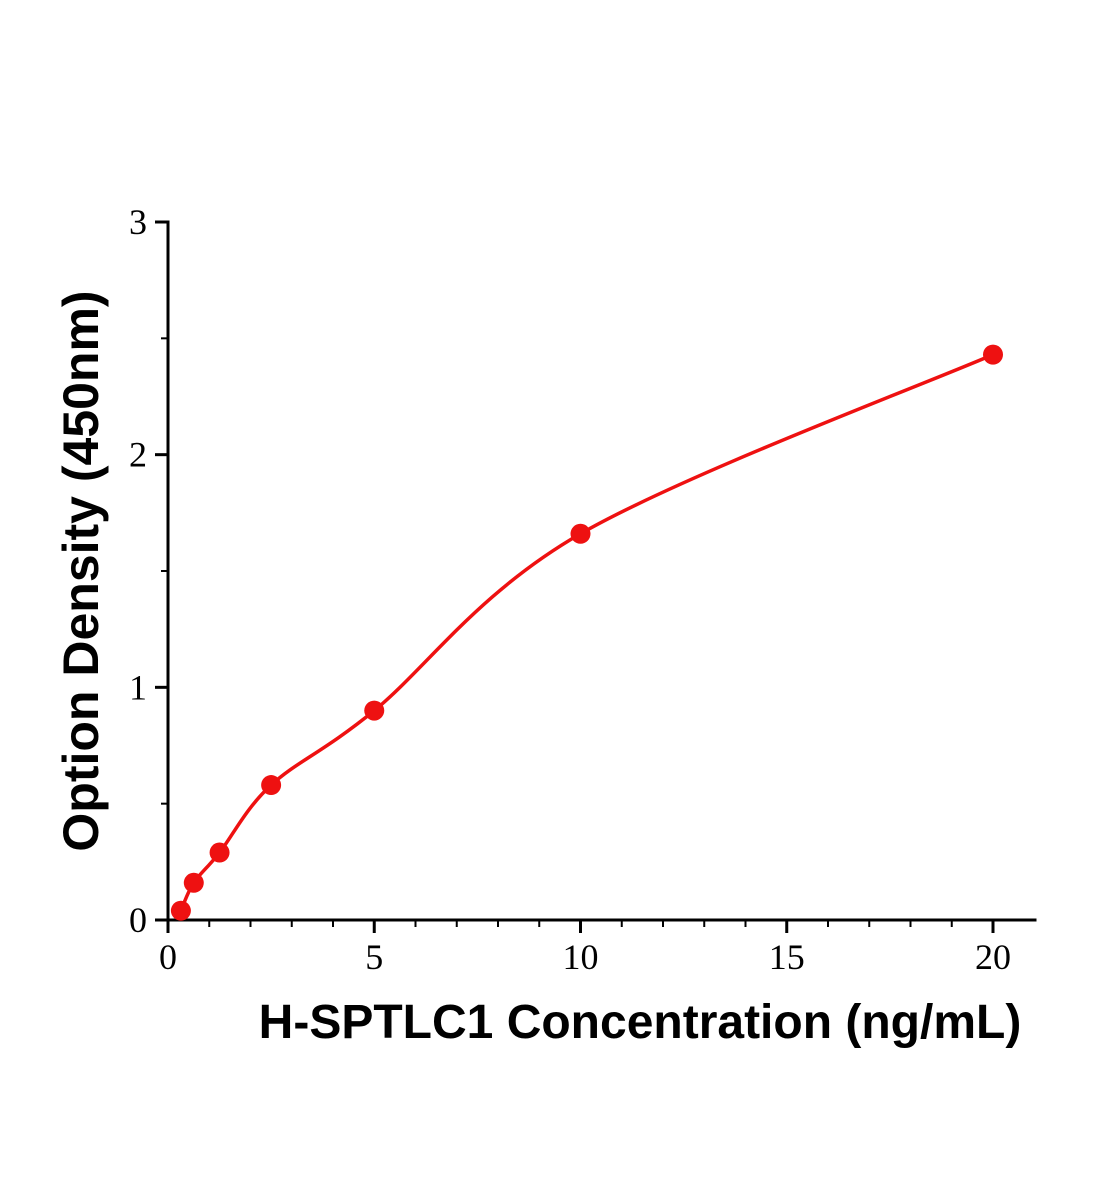  I want to click on y-tick-label: 0, so click(138, 920).